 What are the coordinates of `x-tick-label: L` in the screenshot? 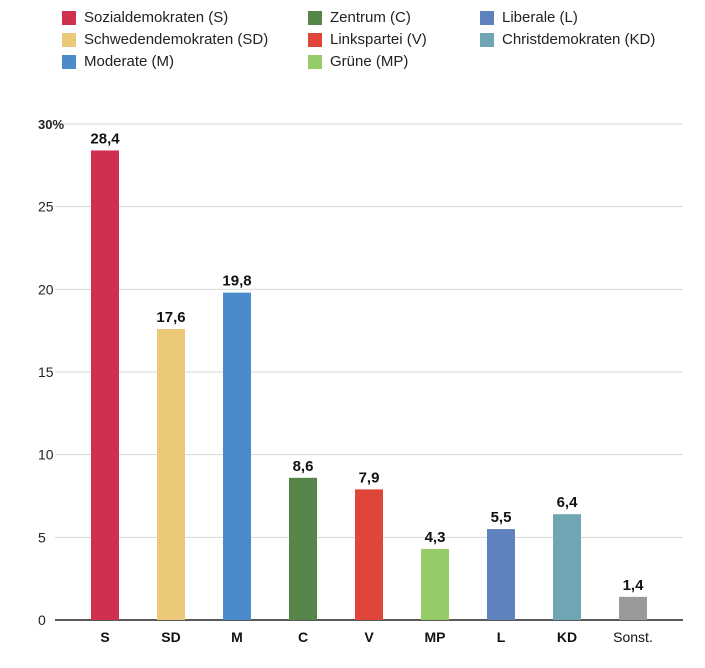 It's located at (501, 637).